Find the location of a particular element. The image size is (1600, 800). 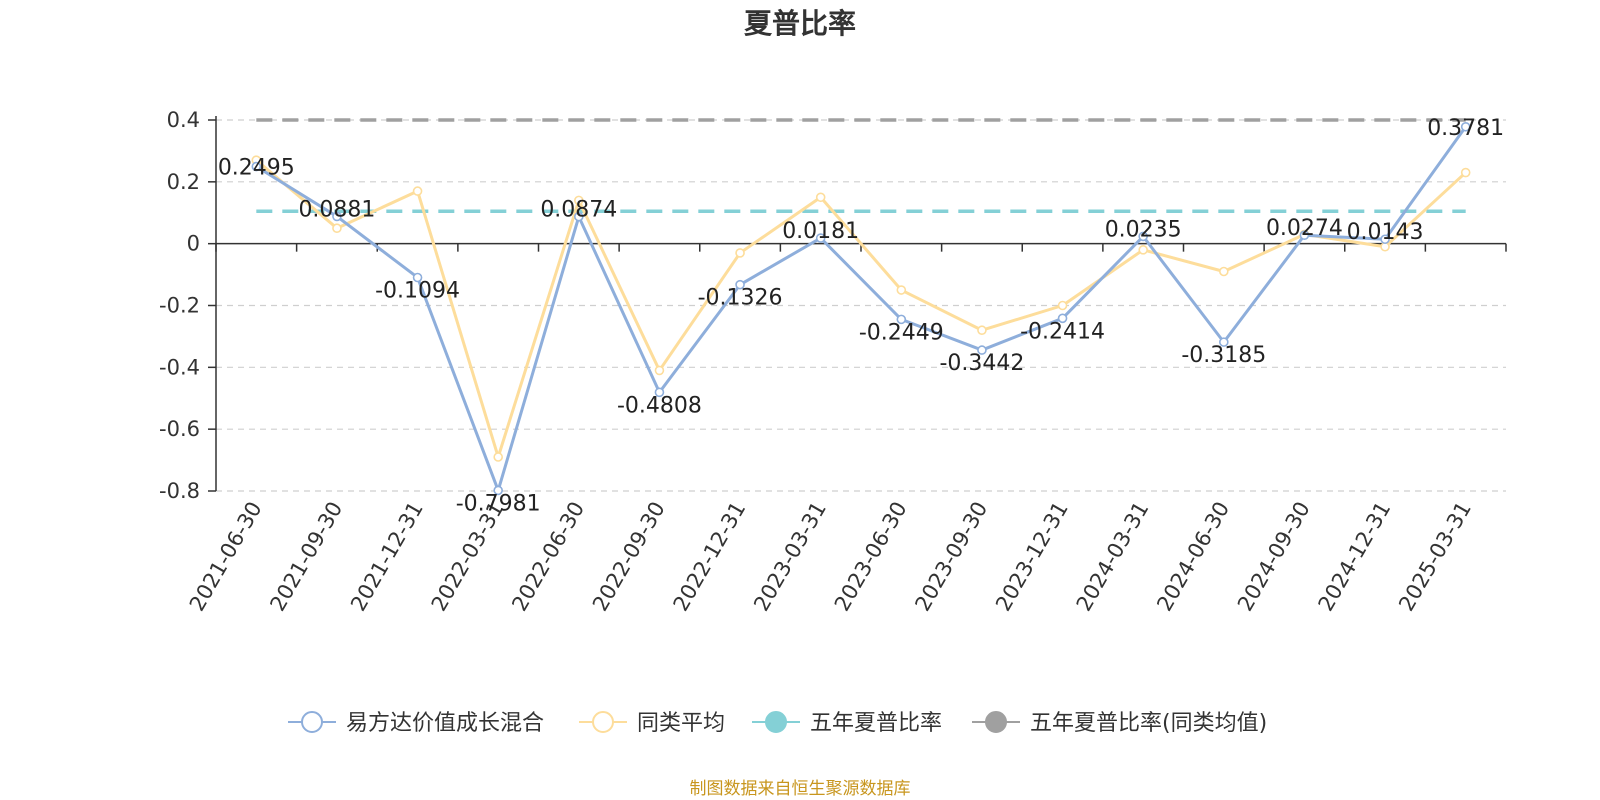

data-label: -0.4808 is located at coordinates (659, 405).